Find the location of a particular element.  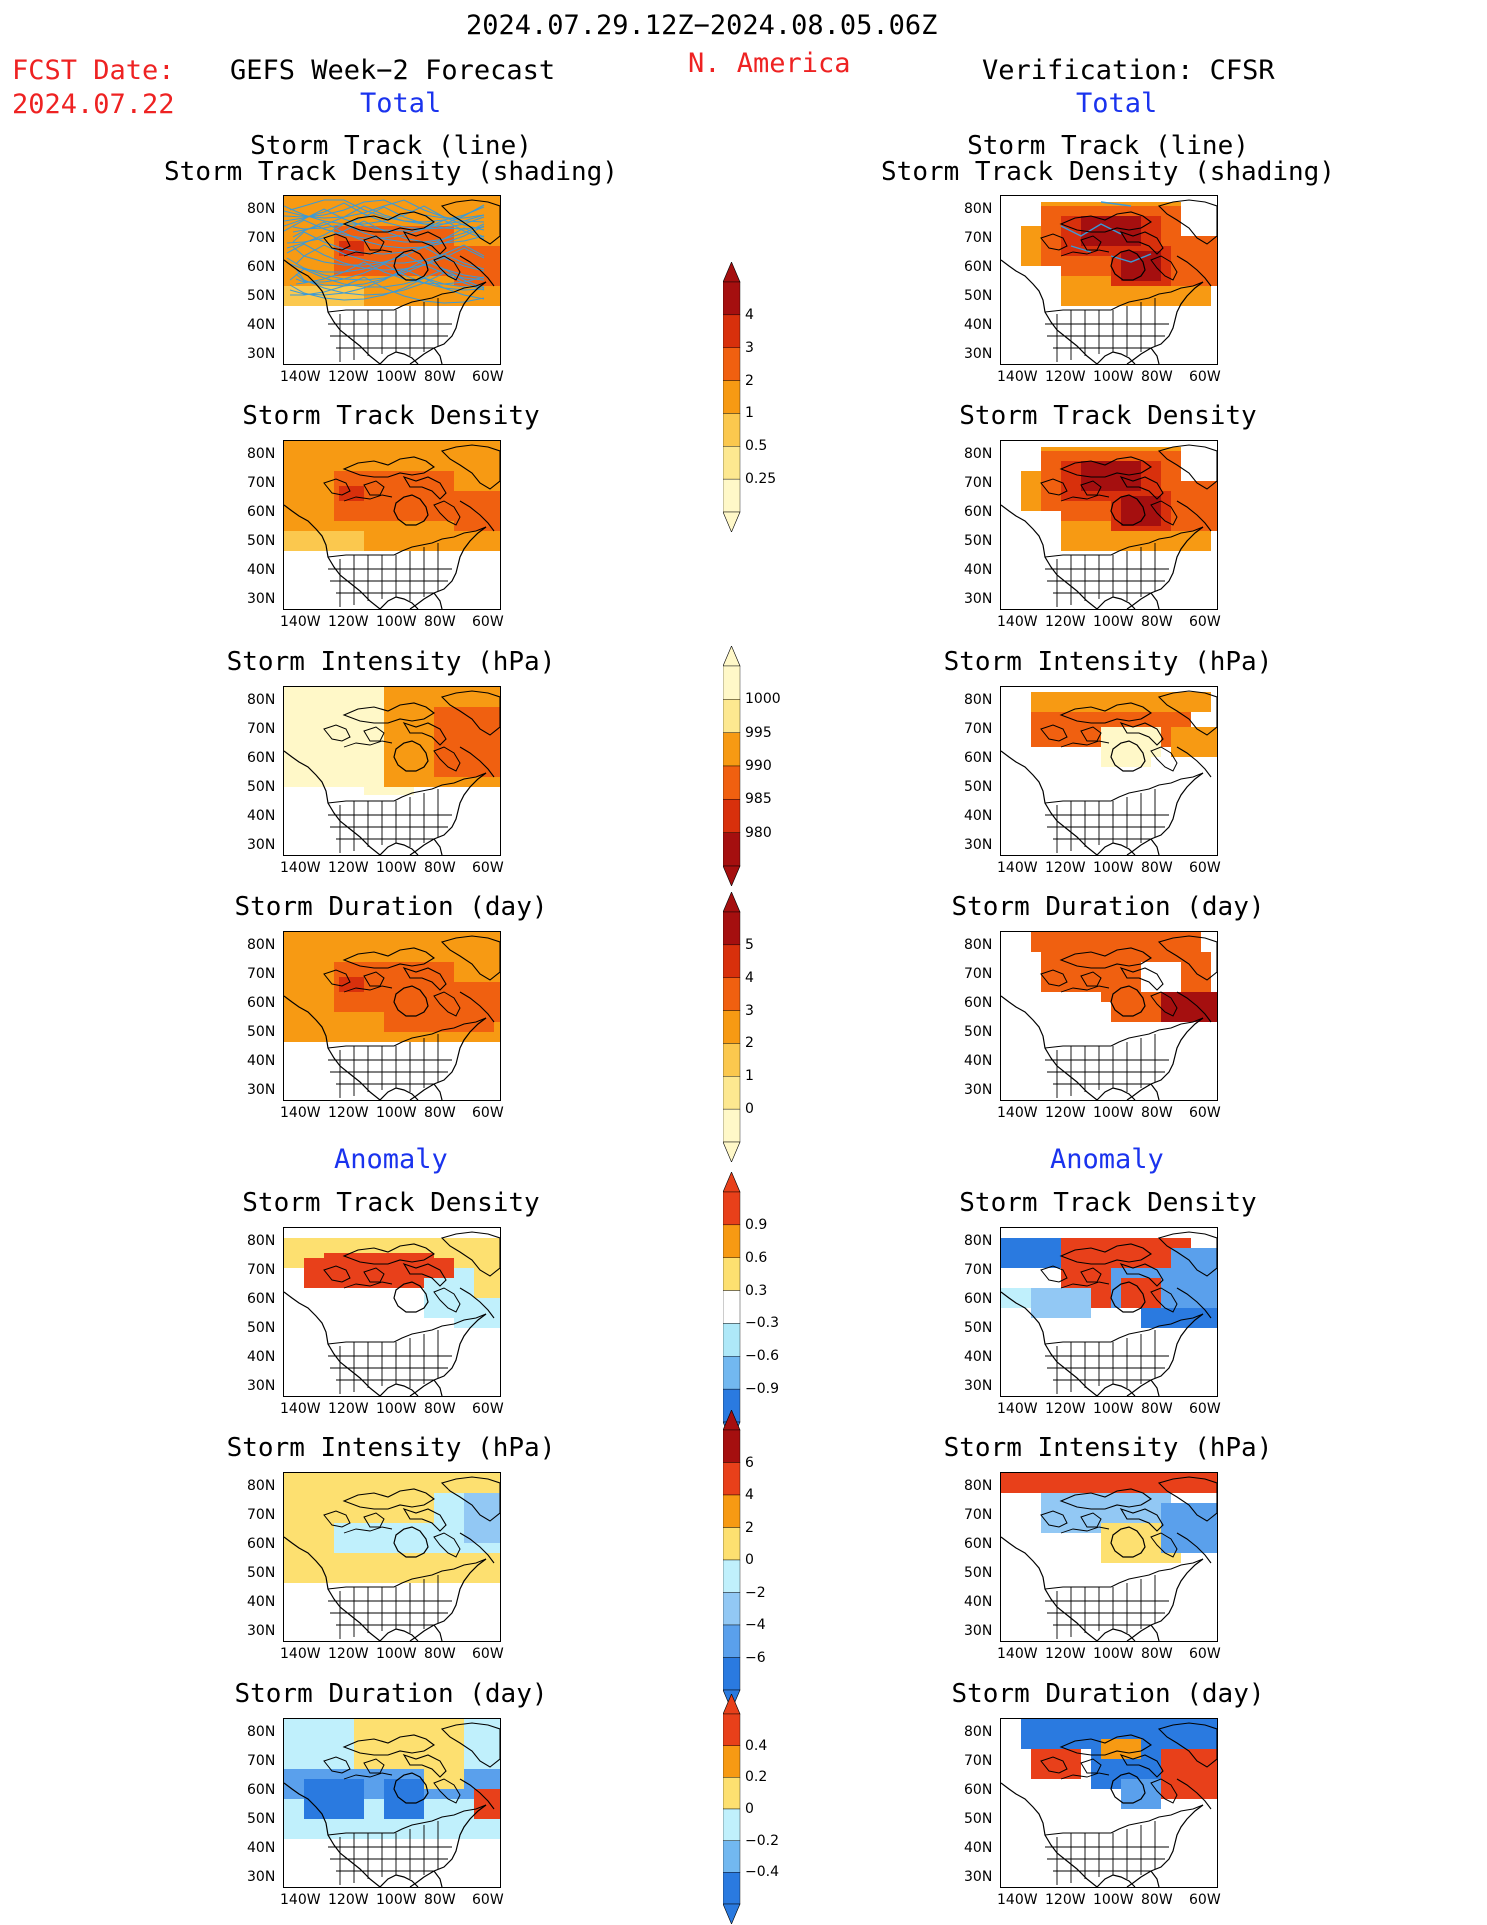

colorbar-tick-label: 0 is located at coordinates (749, 1109).